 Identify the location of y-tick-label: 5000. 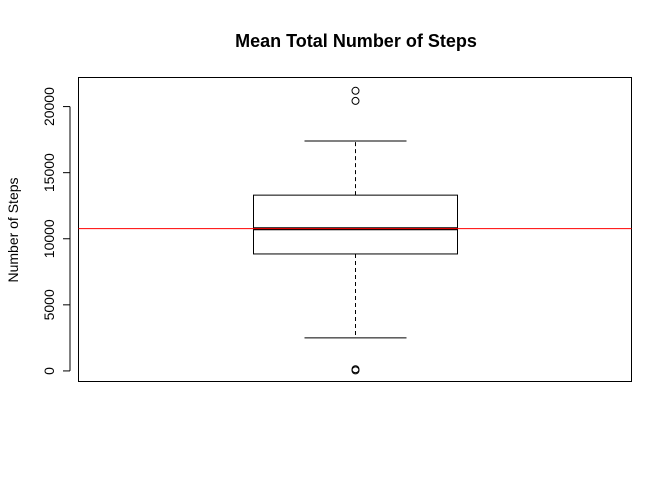
(49, 304).